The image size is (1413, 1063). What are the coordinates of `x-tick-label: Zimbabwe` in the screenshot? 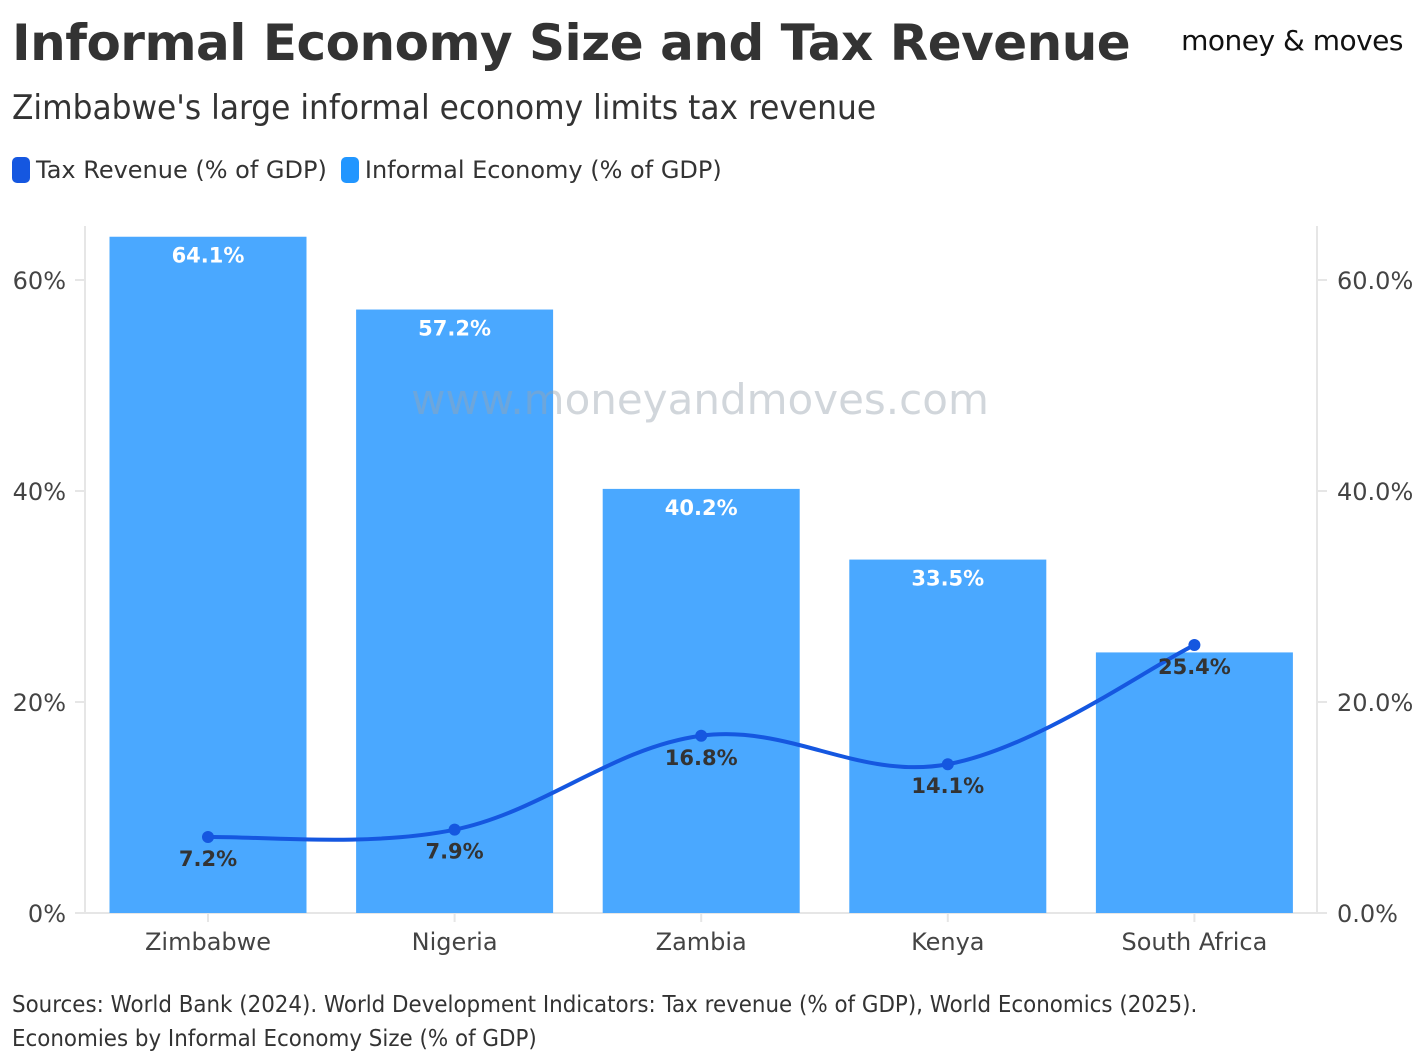 It's located at (208, 942).